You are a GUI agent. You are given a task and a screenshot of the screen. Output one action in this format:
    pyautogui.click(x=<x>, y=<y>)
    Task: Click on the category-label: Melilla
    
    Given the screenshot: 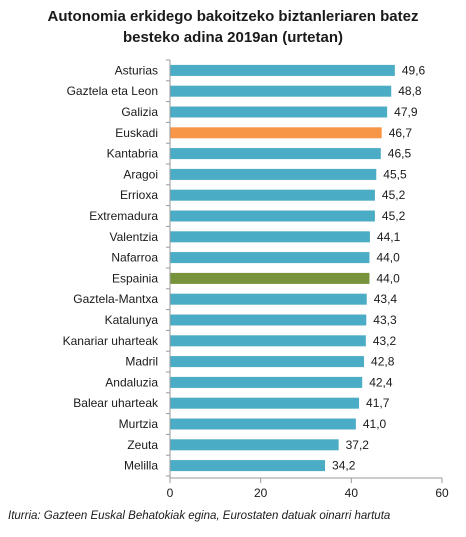 What is the action you would take?
    pyautogui.click(x=141, y=466)
    